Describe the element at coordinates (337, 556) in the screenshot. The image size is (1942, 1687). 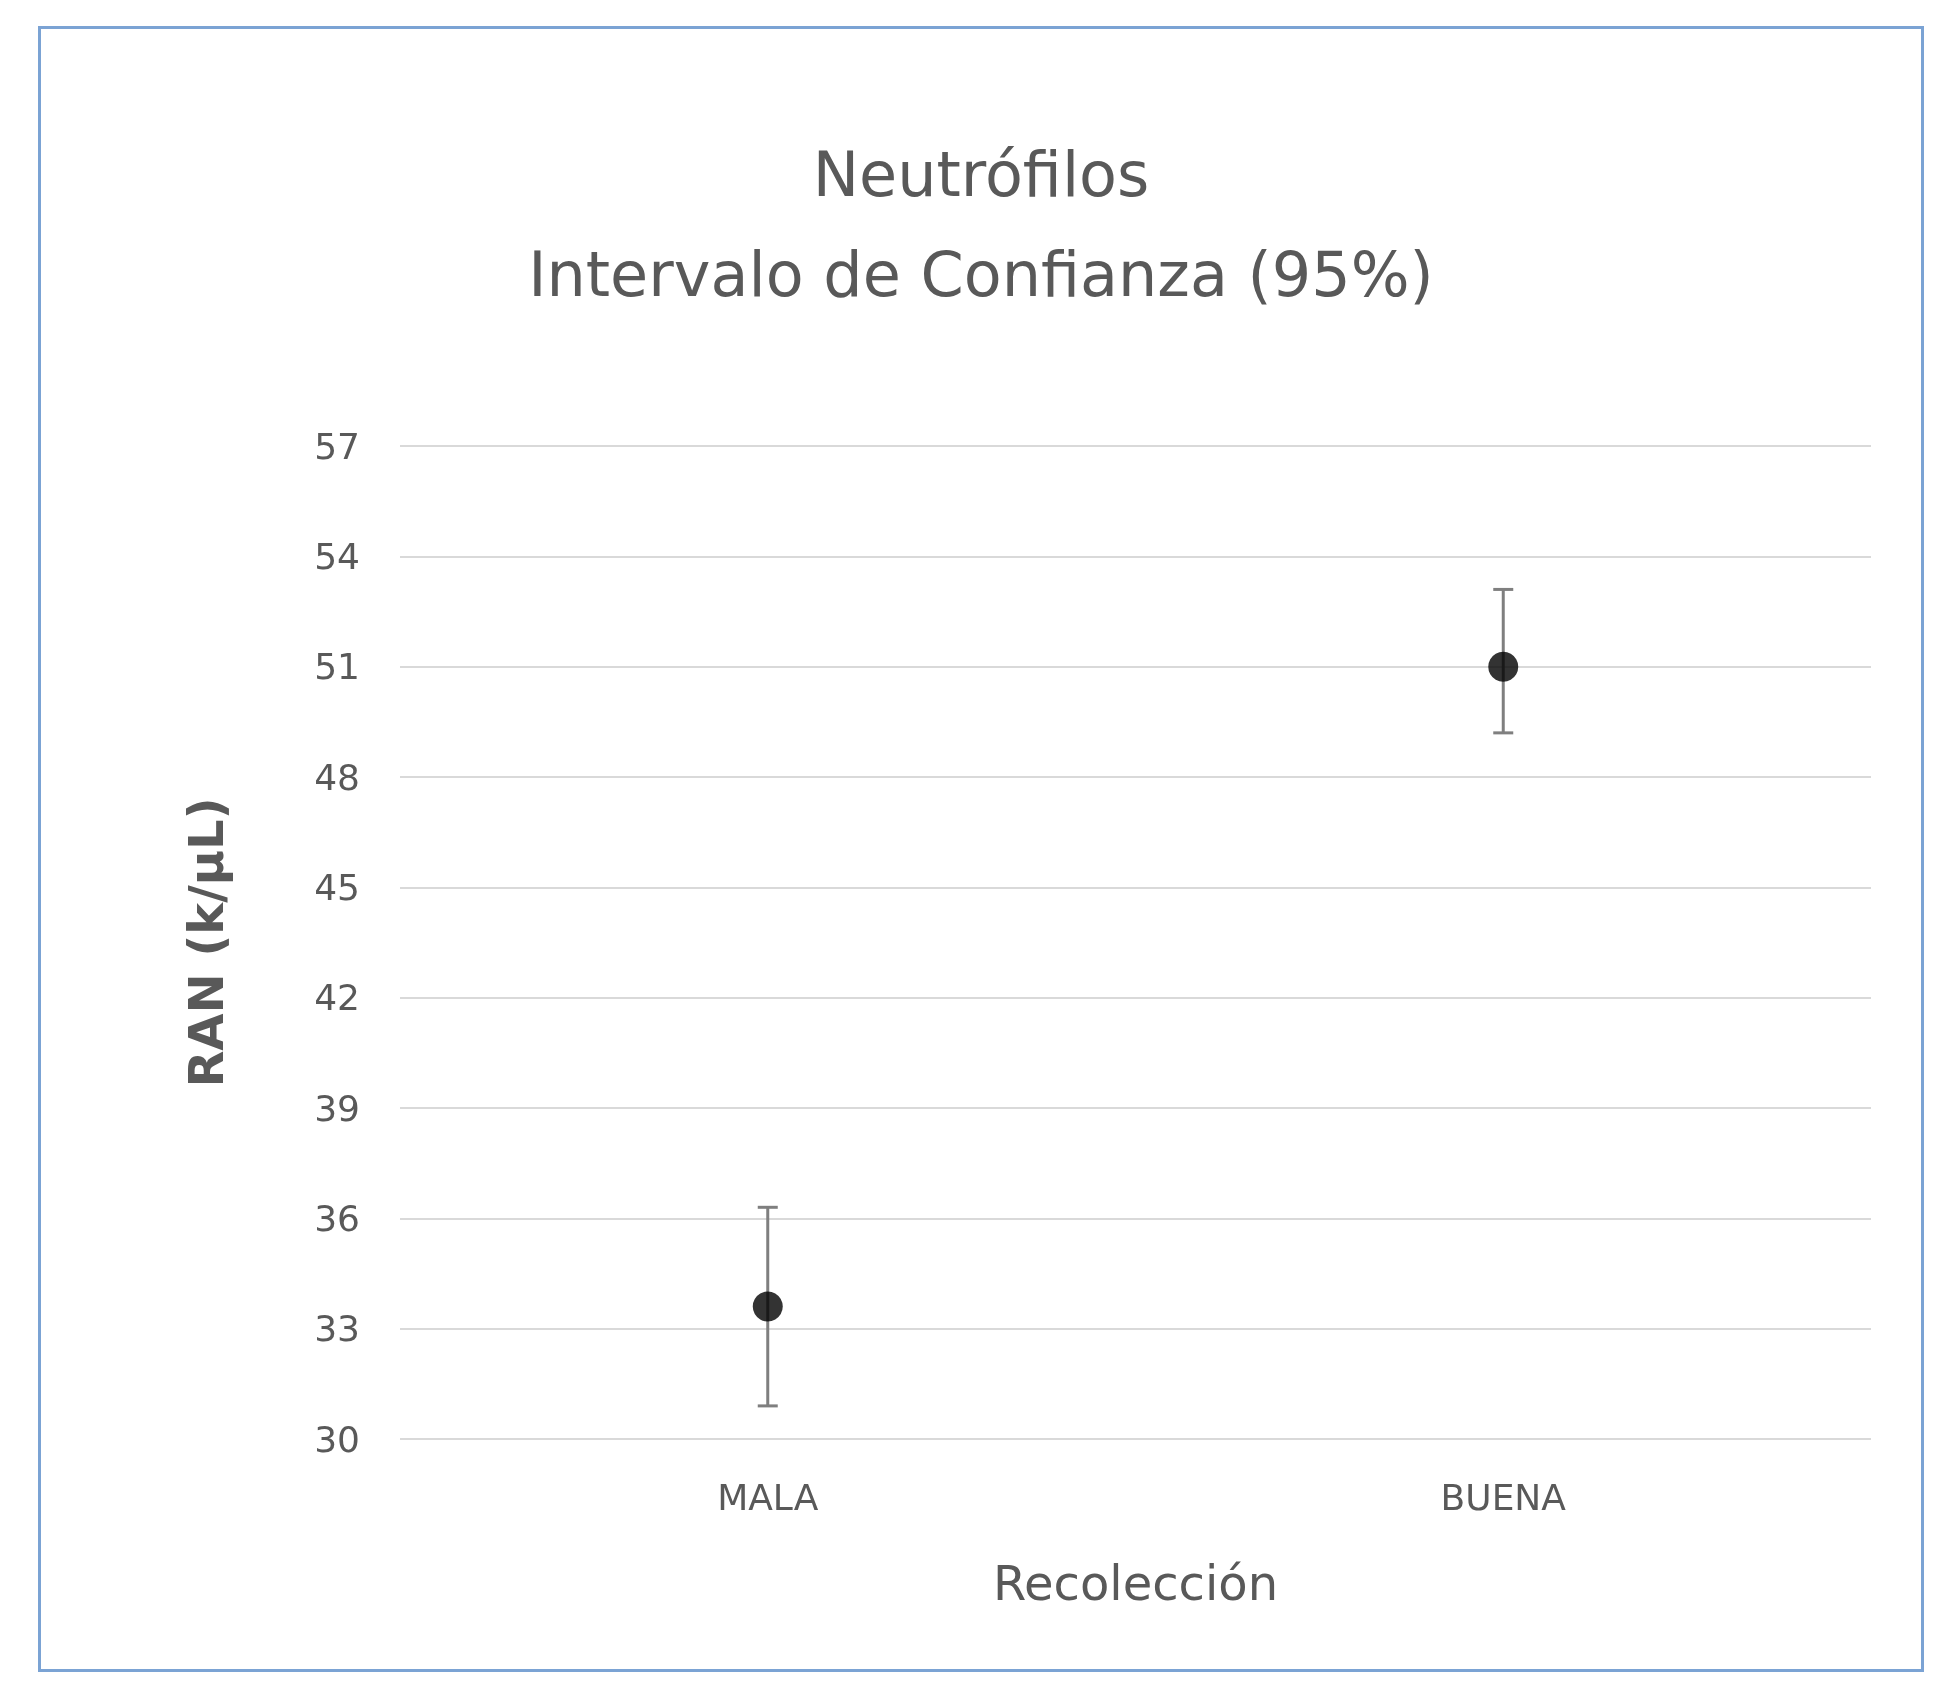
I see `y-tick-label: 54` at that location.